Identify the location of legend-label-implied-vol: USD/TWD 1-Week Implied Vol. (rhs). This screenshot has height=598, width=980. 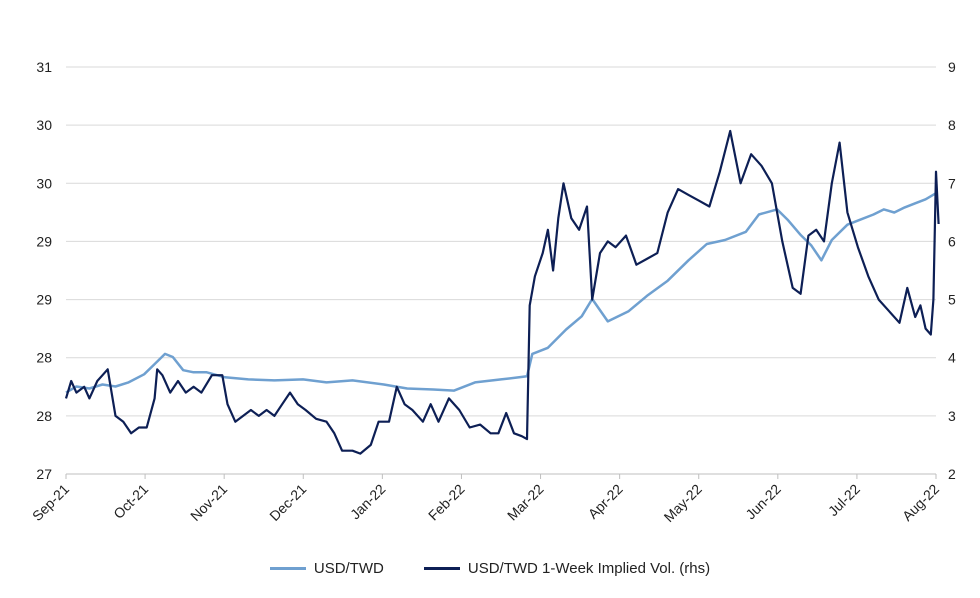
(589, 568).